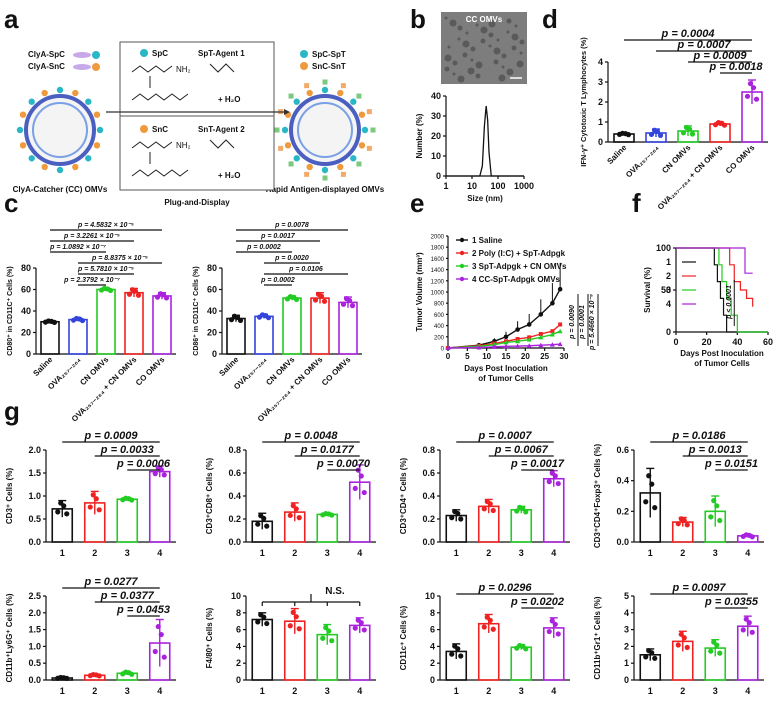 This screenshot has width=784, height=707. What do you see at coordinates (143, 610) in the screenshot?
I see `g5-pvalue: p = 0.0453` at bounding box center [143, 610].